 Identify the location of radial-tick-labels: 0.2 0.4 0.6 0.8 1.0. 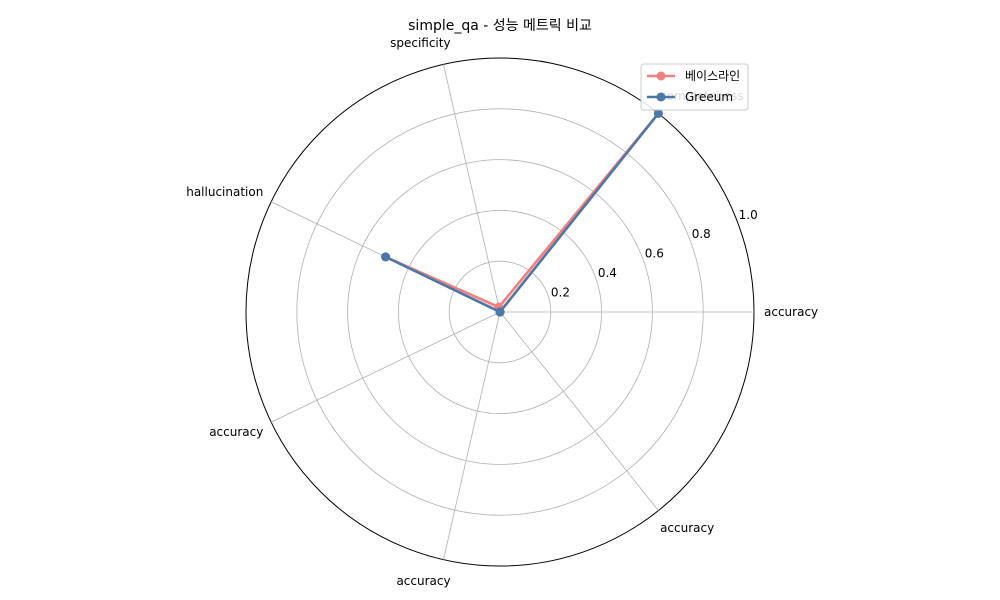
(654, 254).